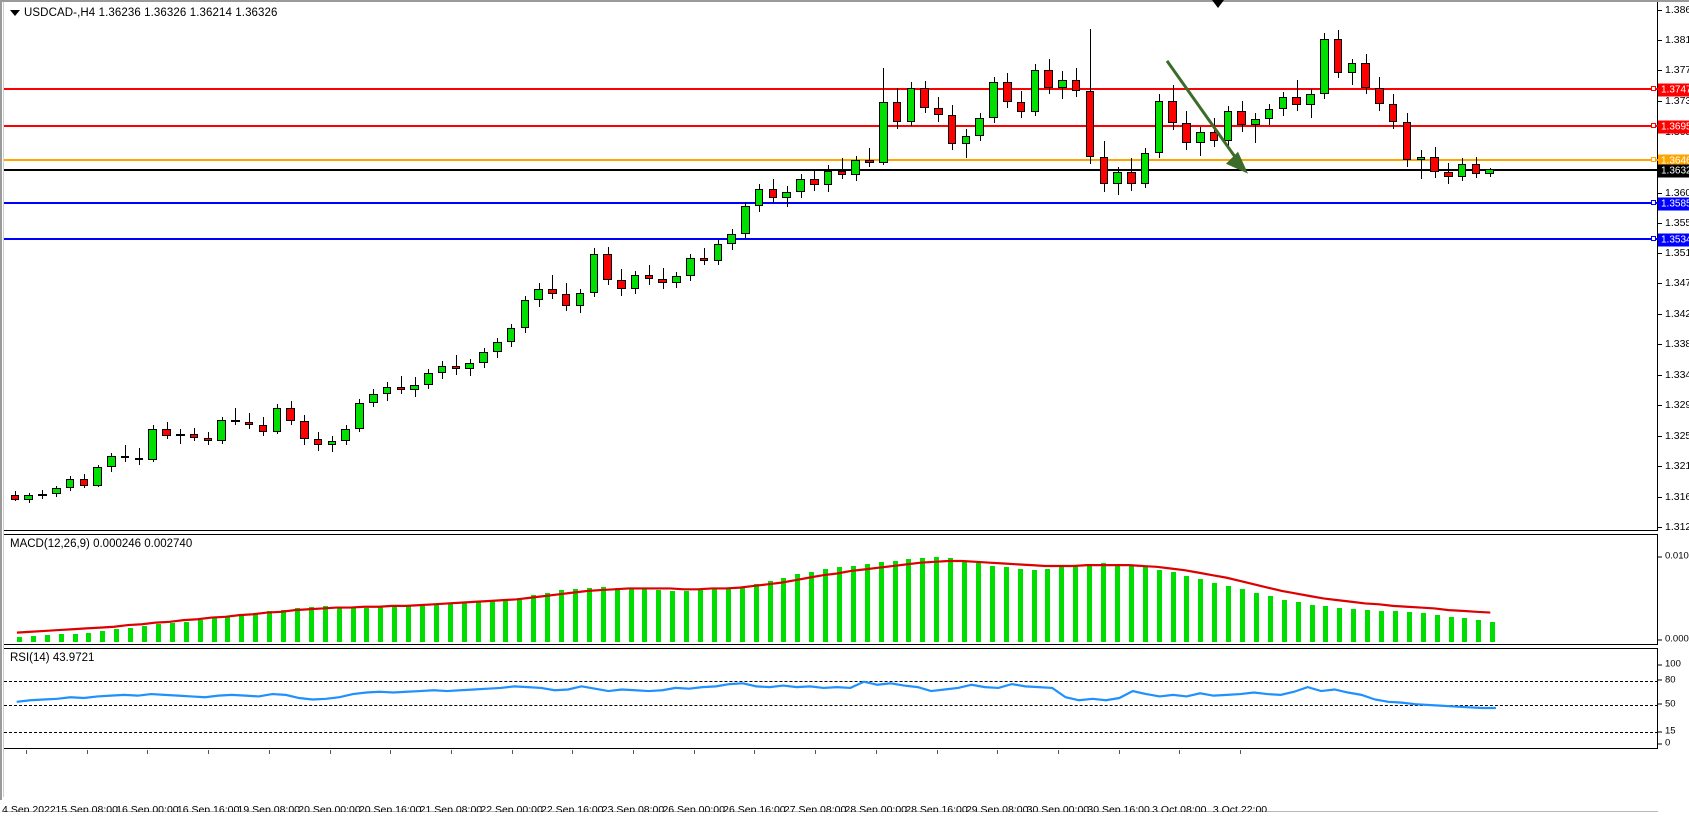  I want to click on price-label-support-1: 1.35854, so click(1673, 204).